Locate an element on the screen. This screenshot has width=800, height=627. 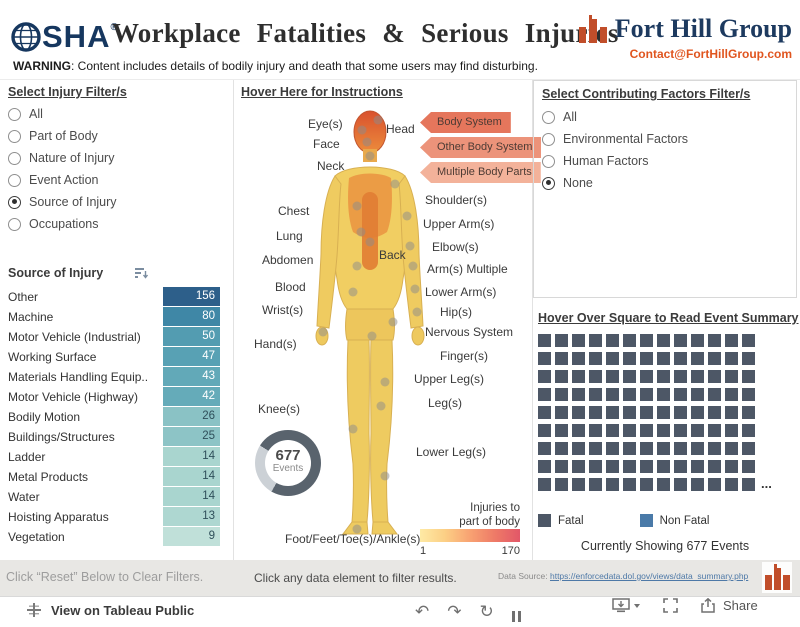
body-label-wrists: Wrist(s) is located at coordinates (283, 310).